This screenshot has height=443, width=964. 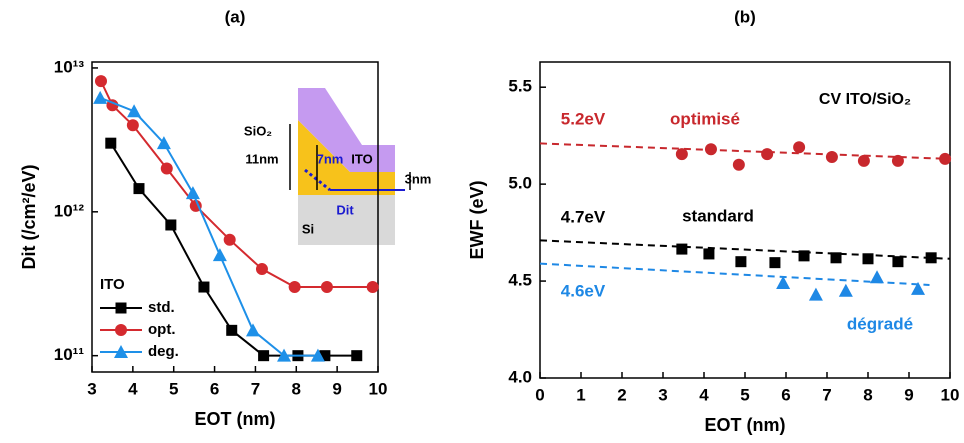 What do you see at coordinates (345, 209) in the screenshot?
I see `annotation: Dit` at bounding box center [345, 209].